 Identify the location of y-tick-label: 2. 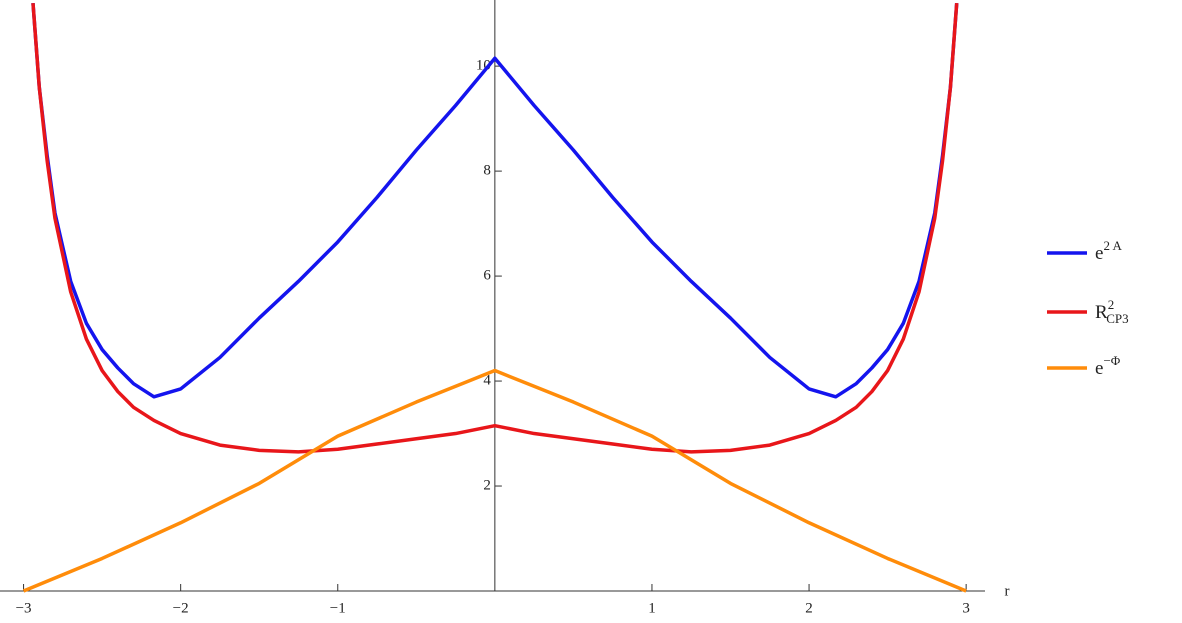
(487, 485).